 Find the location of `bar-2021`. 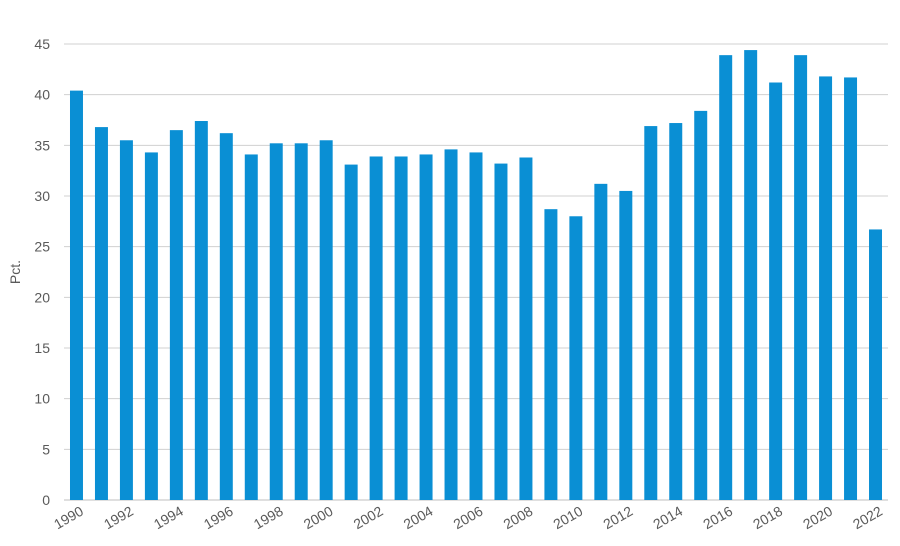

bar-2021 is located at coordinates (851, 288).